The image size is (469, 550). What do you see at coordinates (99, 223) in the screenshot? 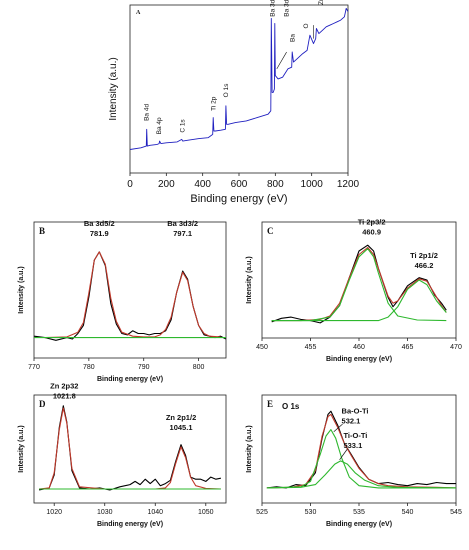
I see `peak-name: Ba 3d5/2` at bounding box center [99, 223].